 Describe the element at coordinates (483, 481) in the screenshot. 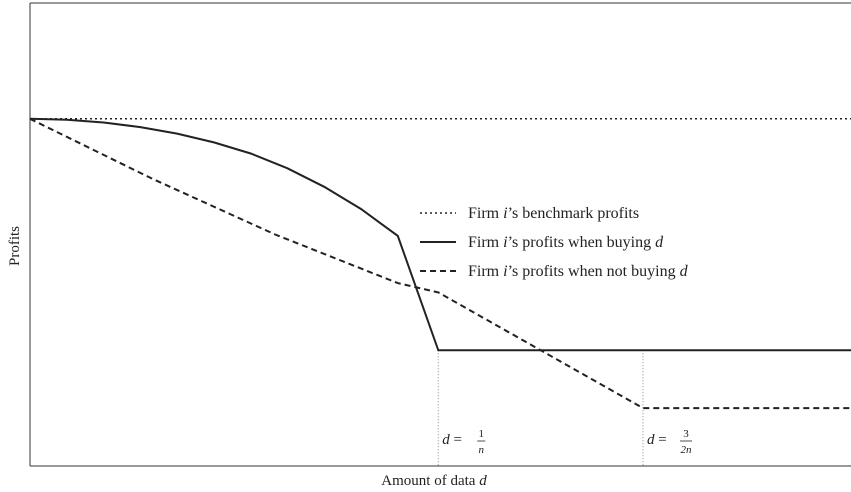

I see `x-axis-label-var: d` at that location.